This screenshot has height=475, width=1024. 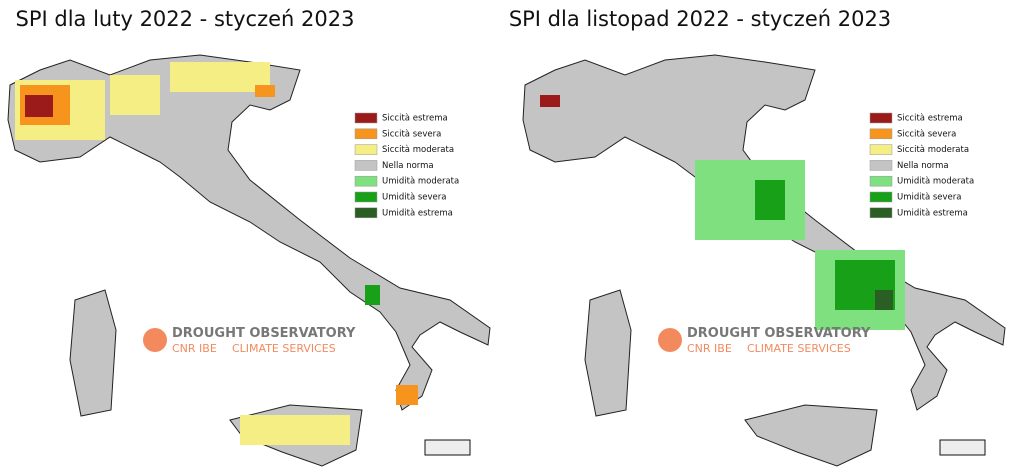 I want to click on map-title: SPI dla luty 2022 - styczeń 2023, so click(x=185, y=19).